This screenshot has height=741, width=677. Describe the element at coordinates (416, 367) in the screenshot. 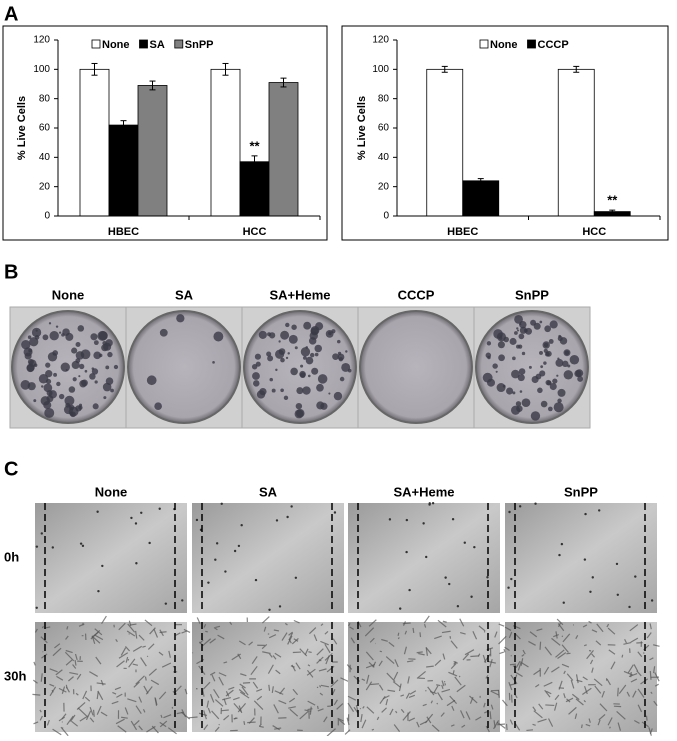

I see `plate` at that location.